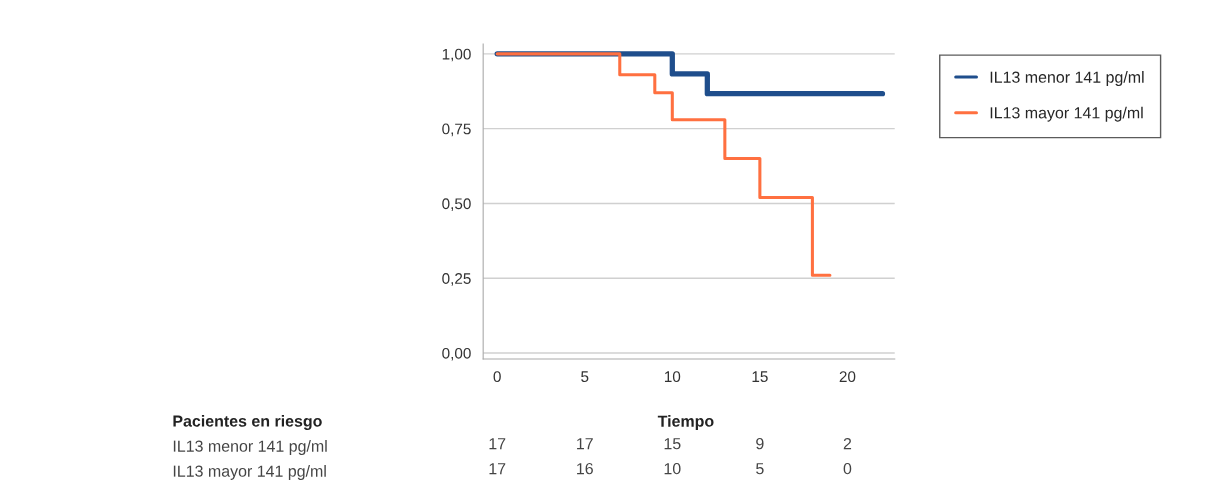 The width and height of the screenshot is (1214, 500). I want to click on y-tick-label: 0,75, so click(456, 130).